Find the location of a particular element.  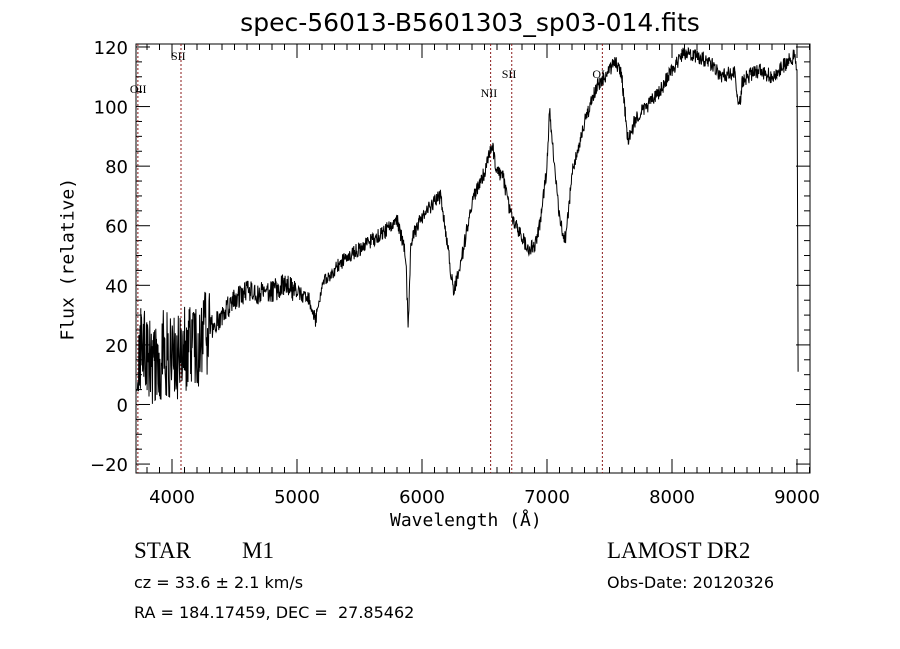

emission-line-label: NII is located at coordinates (489, 93).